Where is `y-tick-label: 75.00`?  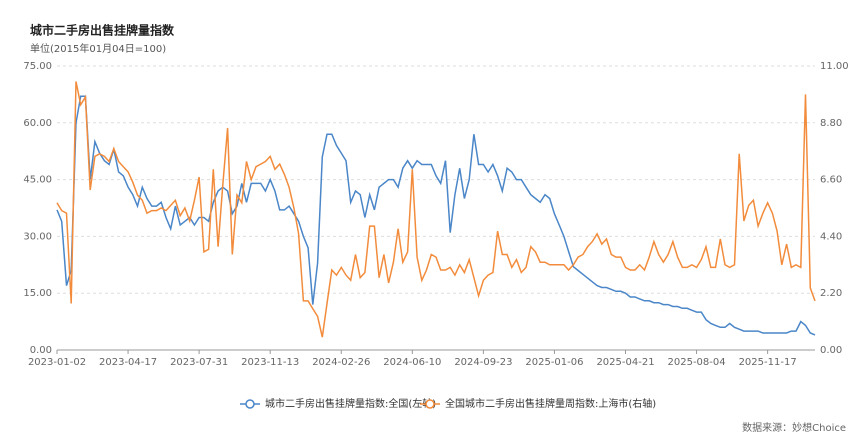
y-tick-label: 75.00 is located at coordinates (37, 66).